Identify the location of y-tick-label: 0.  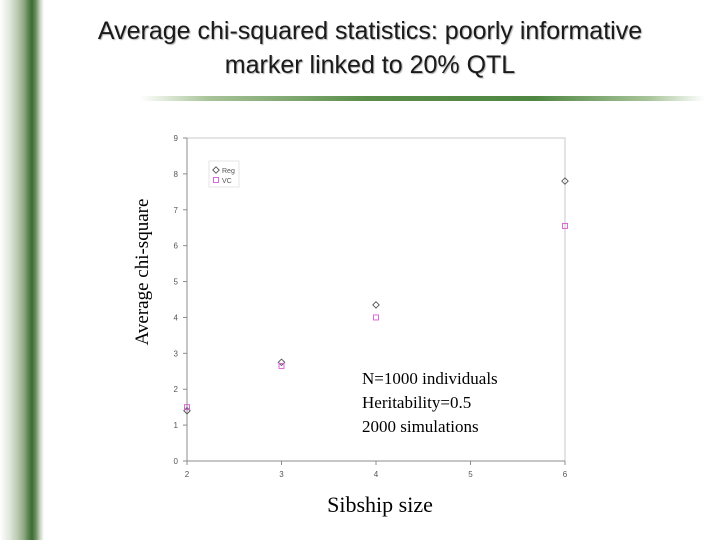
(176, 461).